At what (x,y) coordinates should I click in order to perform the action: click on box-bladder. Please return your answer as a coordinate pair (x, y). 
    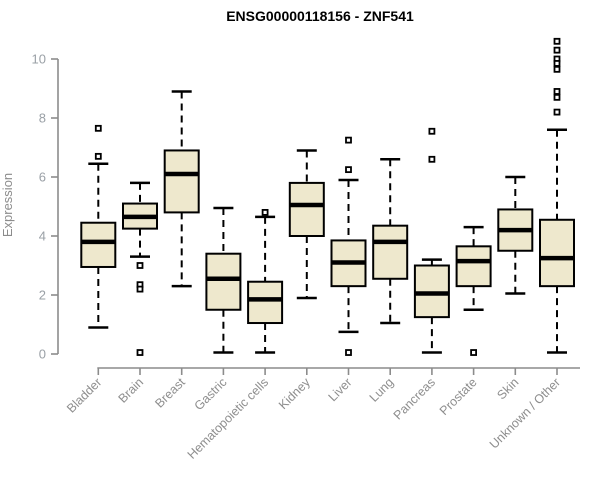
    Looking at the image, I should click on (98, 226).